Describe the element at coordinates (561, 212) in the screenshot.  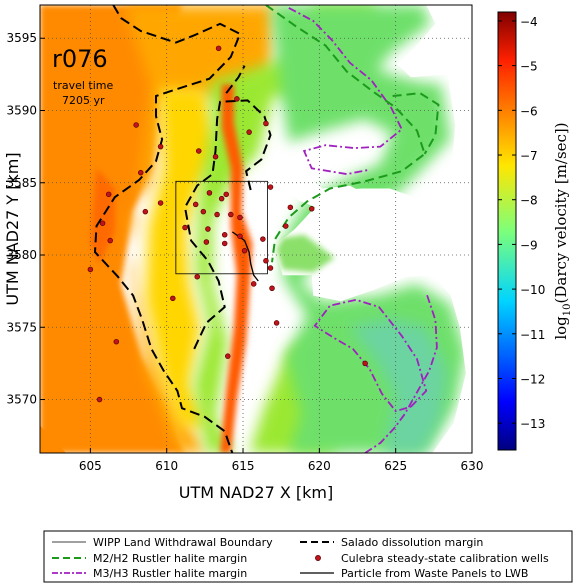
I see `colorbar-label-rest: (Darcy velocity [m/sec])` at that location.